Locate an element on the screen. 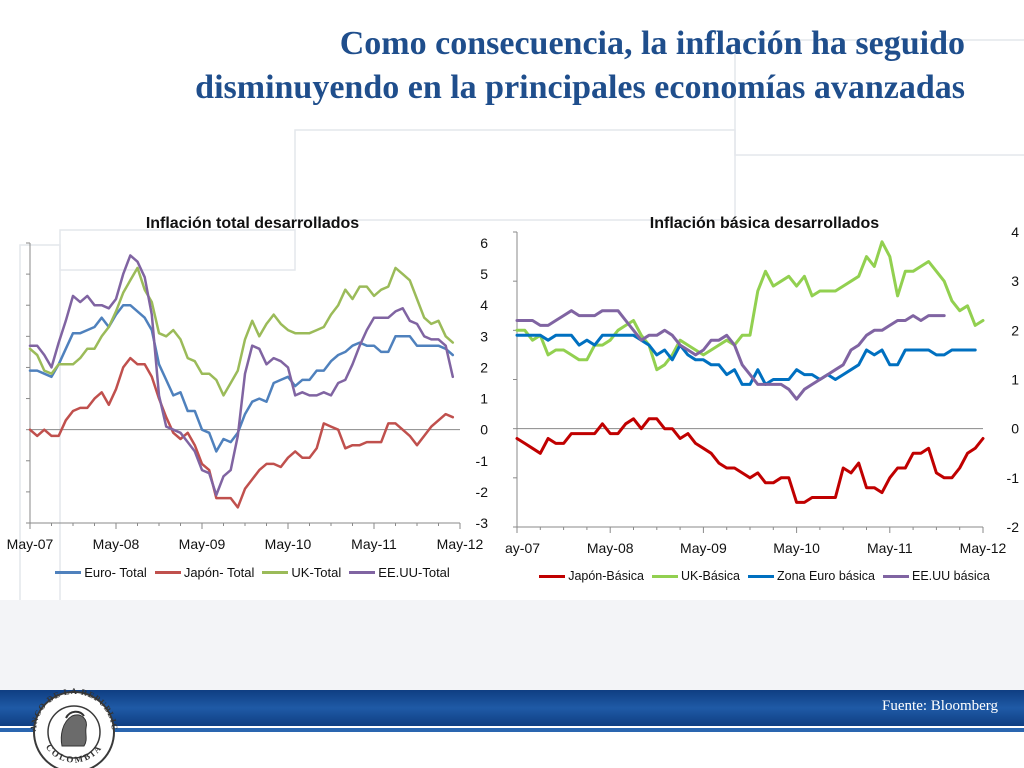 The image size is (1024, 768). series-line-ee-uu-b-sica is located at coordinates (730, 355).